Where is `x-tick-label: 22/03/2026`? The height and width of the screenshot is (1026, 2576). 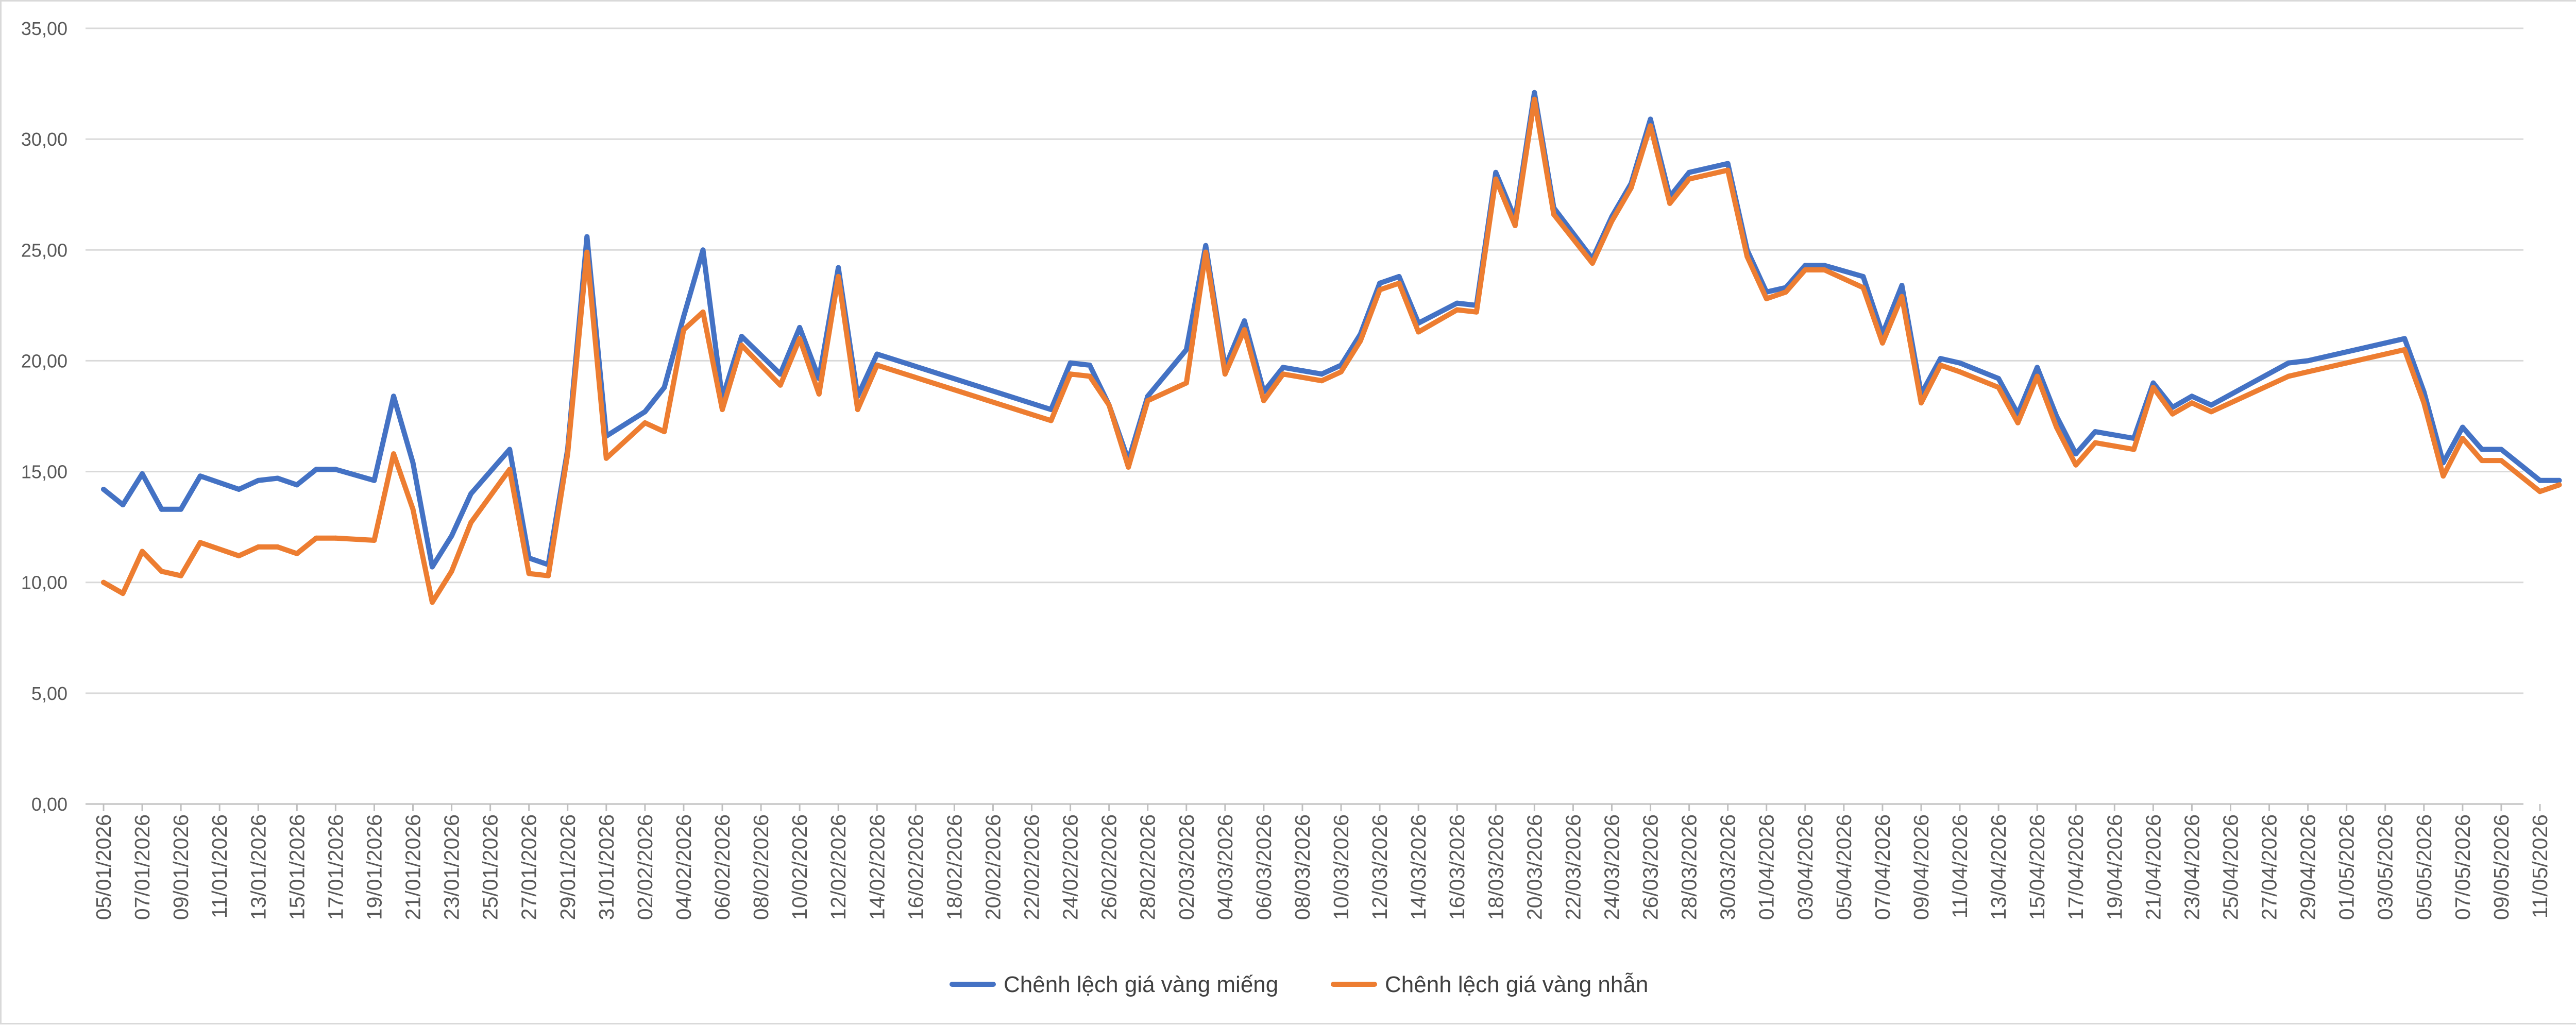
x-tick-label: 22/03/2026 is located at coordinates (1573, 867).